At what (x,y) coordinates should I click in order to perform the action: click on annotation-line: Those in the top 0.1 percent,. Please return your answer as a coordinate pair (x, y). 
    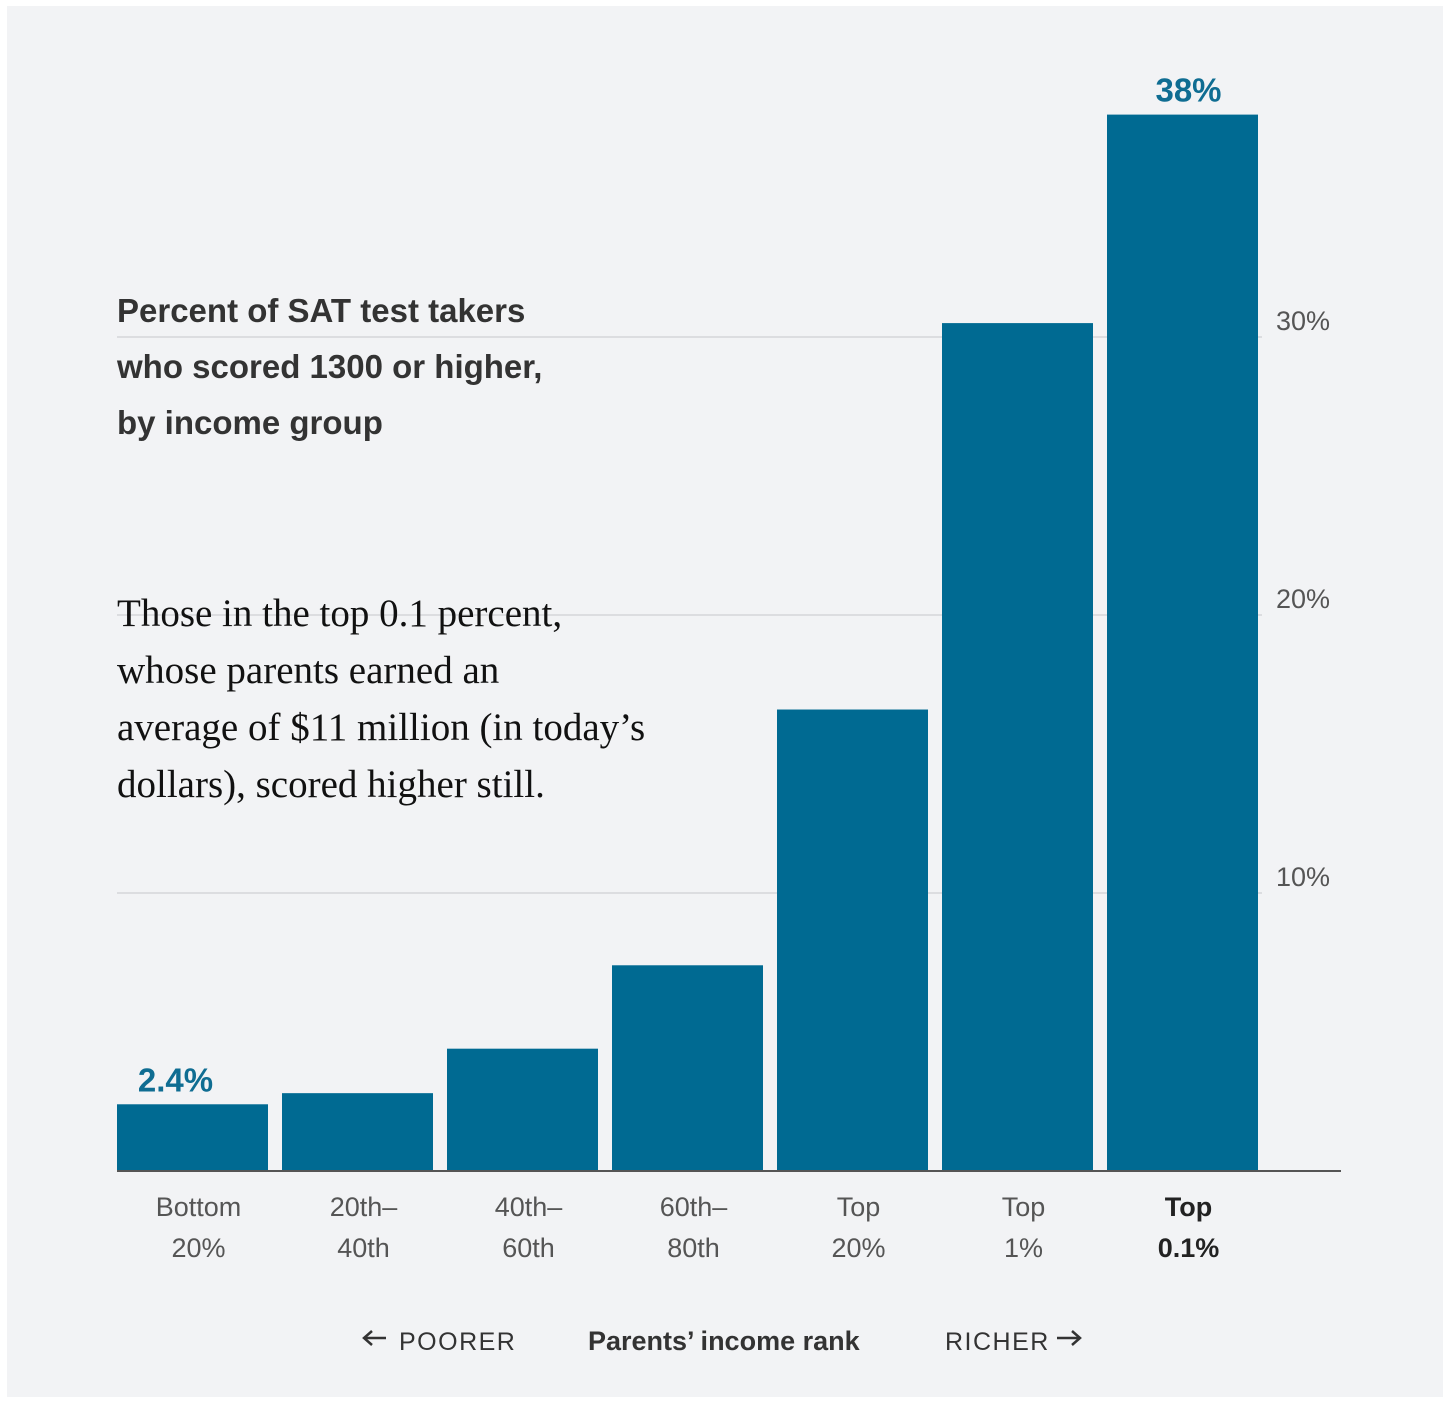
    Looking at the image, I should click on (340, 613).